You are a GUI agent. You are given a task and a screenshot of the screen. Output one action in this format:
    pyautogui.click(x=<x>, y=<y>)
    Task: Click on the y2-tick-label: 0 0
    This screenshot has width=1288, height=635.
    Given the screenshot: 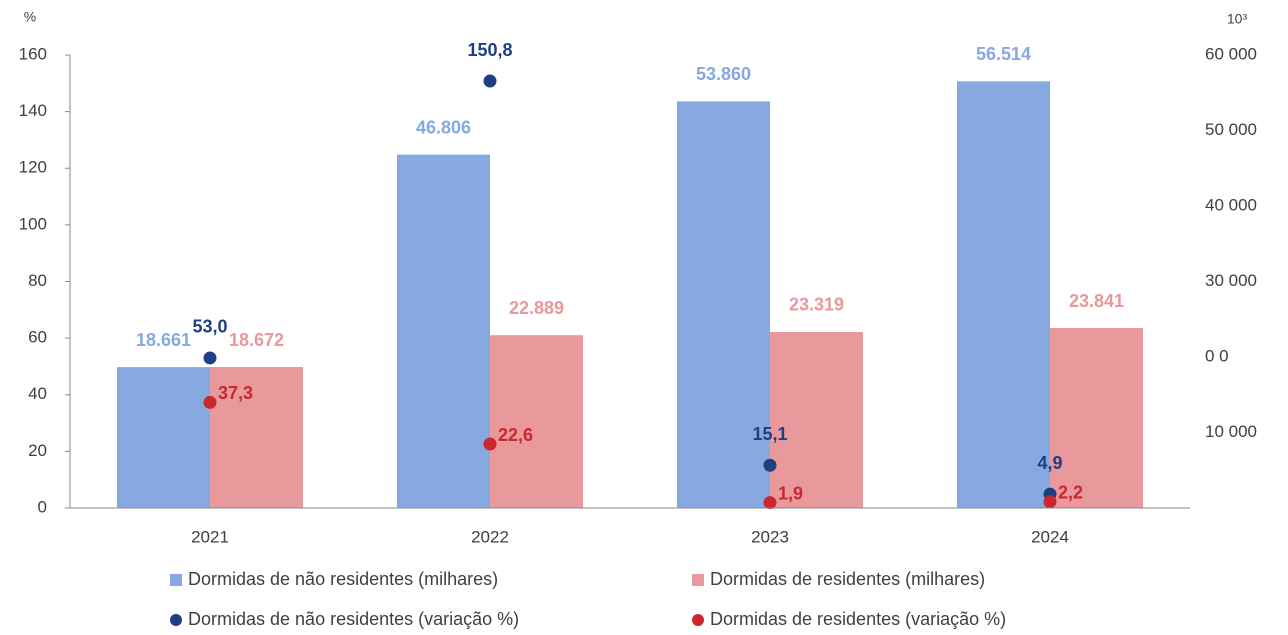 What is the action you would take?
    pyautogui.click(x=1217, y=355)
    